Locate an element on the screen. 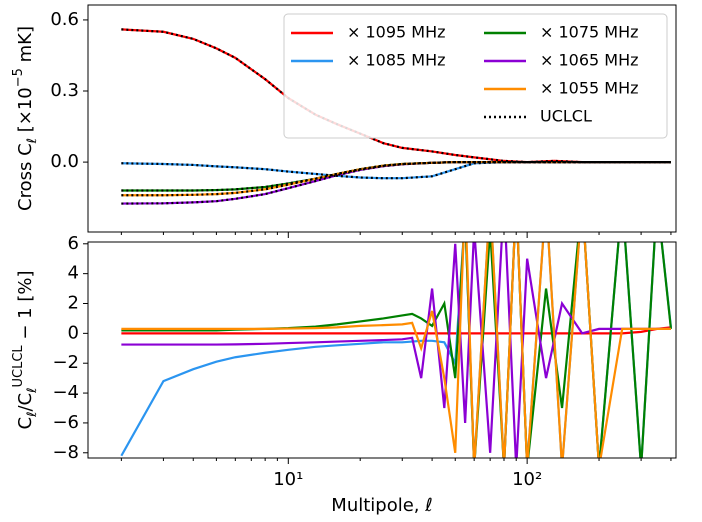  y-tick-label: 0.3 is located at coordinates (64, 90).